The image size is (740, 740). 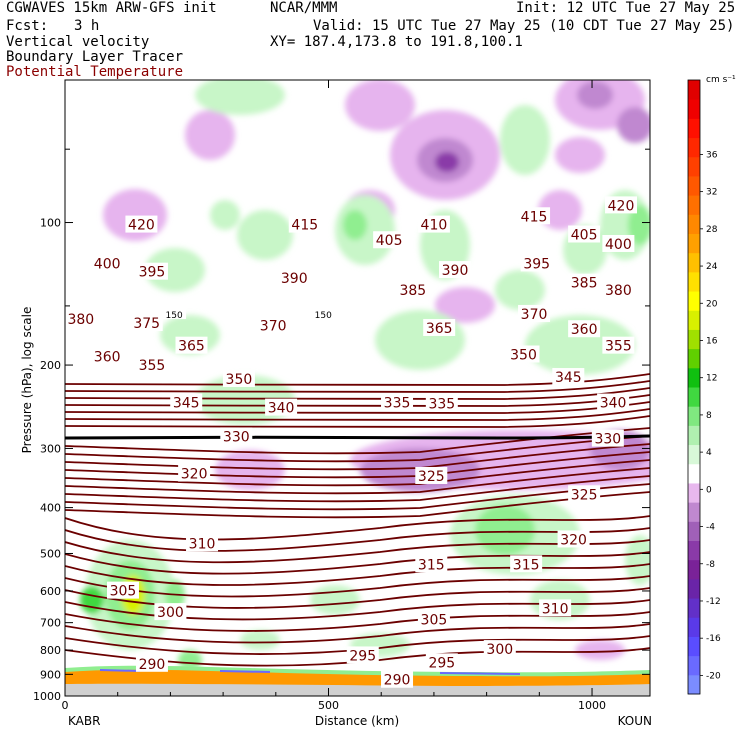 I want to click on cross-section-endpoints: XY= 187.4,173.8 to 191.8,100.1, so click(x=396, y=42).